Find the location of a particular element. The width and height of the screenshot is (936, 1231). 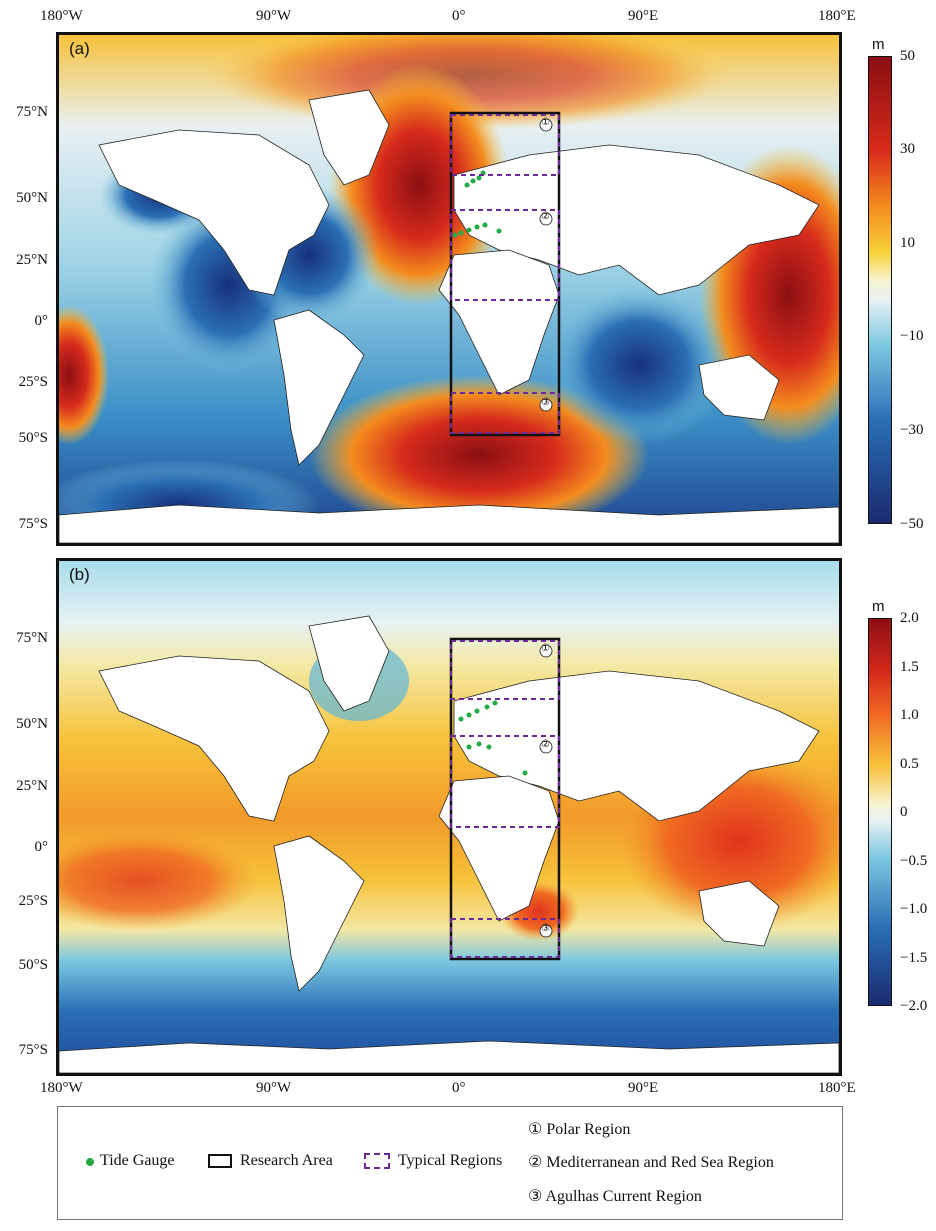

typical-regions-b is located at coordinates (505, 799).